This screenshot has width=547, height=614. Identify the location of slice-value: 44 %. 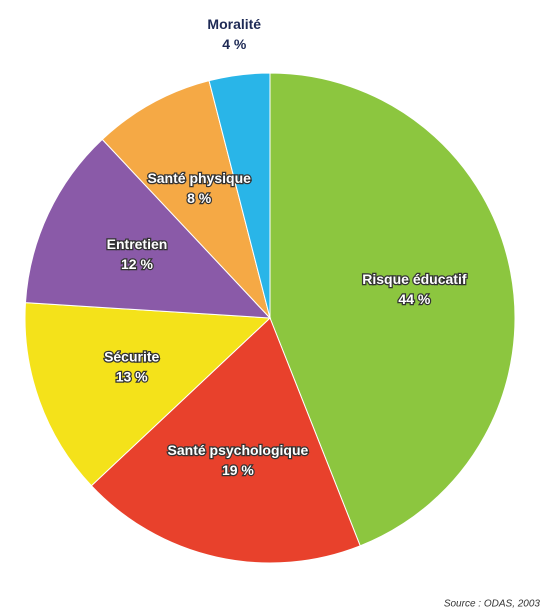
(414, 299).